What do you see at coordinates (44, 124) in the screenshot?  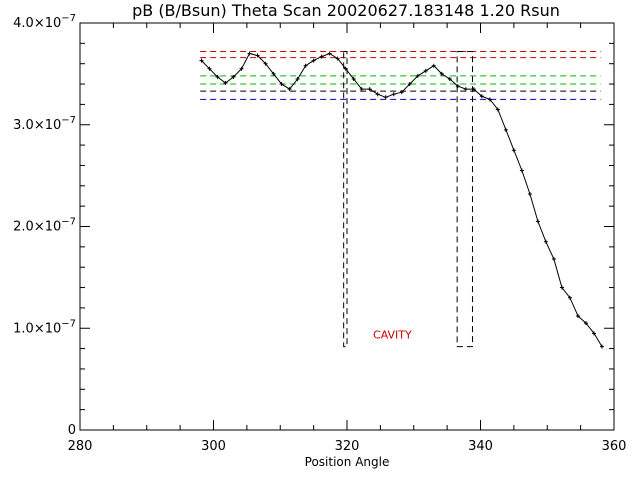 I see `y-tick-label: 3.0×10⁻⁷` at bounding box center [44, 124].